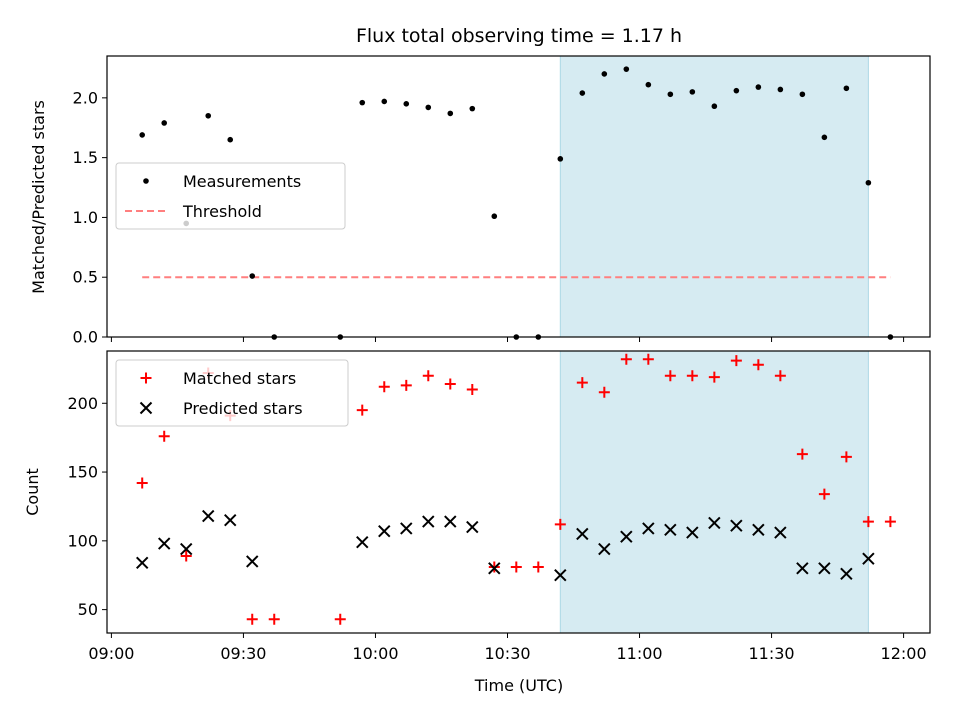 This screenshot has height=720, width=960. What do you see at coordinates (85, 97) in the screenshot?
I see `ratio-y-tick-label: 2.0` at bounding box center [85, 97].